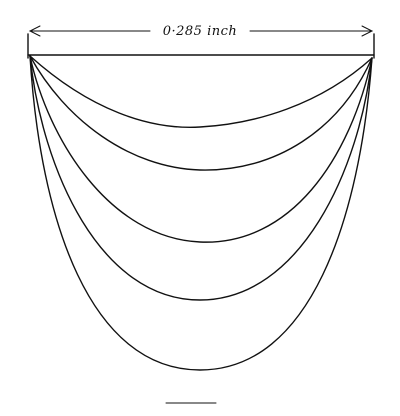 The image size is (400, 416). I want to click on arrowhead-left-icon, so click(34, 31).